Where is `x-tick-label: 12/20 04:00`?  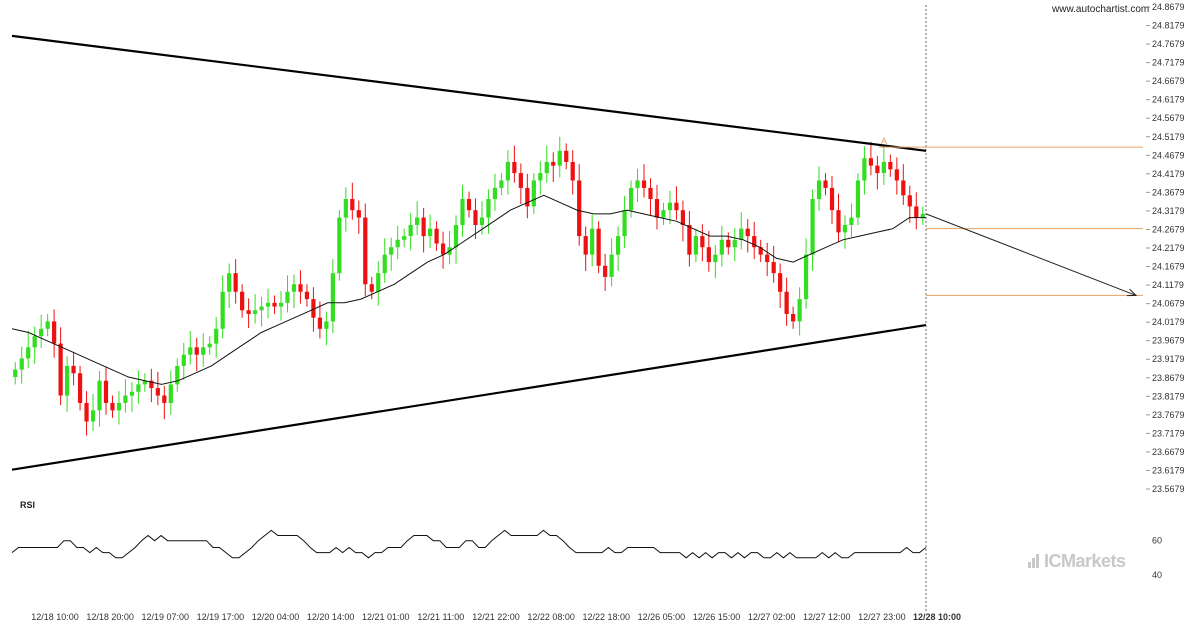 x-tick-label: 12/20 04:00 is located at coordinates (276, 617).